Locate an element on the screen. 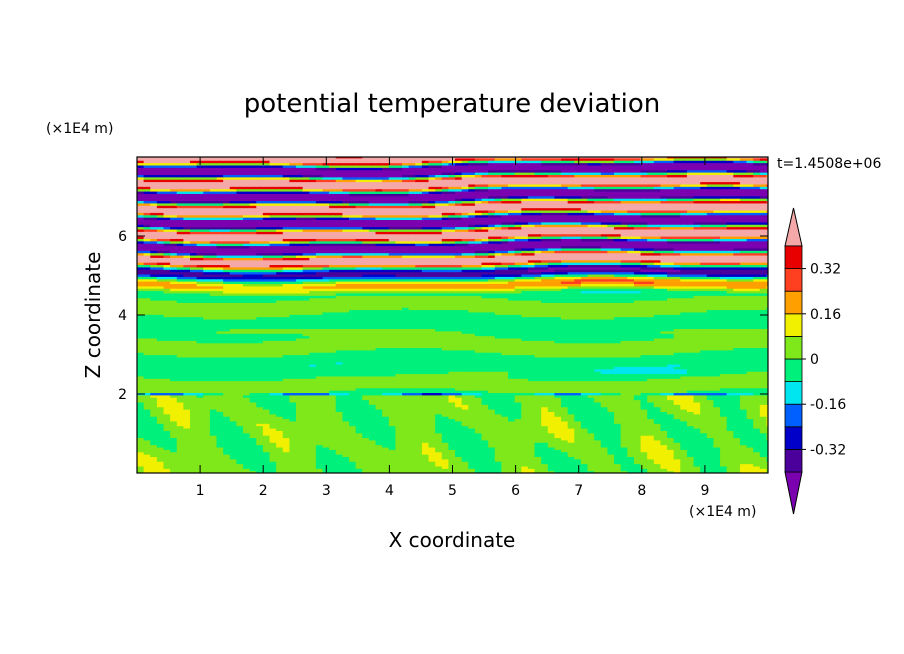  x-axis-unit: (×1E4 m) is located at coordinates (722, 512).